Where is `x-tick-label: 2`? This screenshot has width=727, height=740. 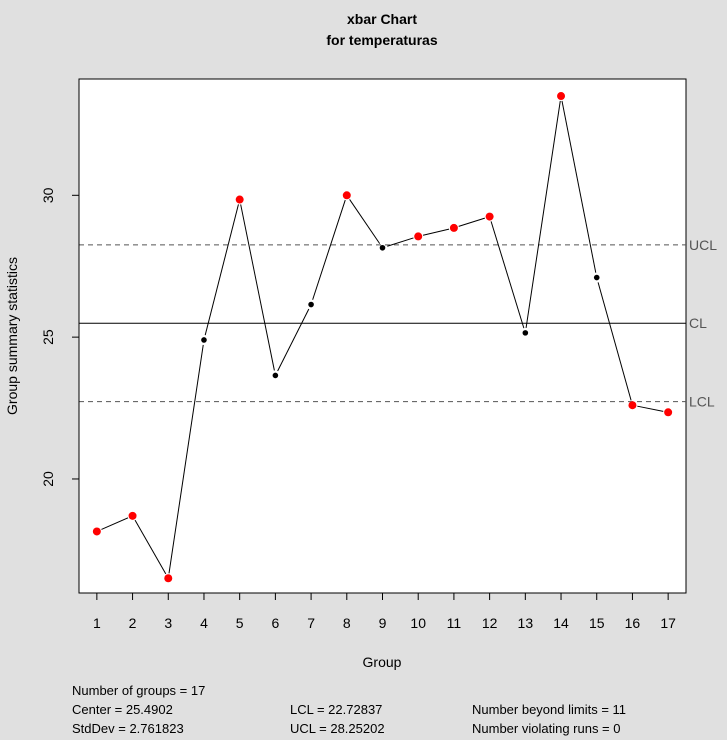
x-tick-label: 2 is located at coordinates (133, 623).